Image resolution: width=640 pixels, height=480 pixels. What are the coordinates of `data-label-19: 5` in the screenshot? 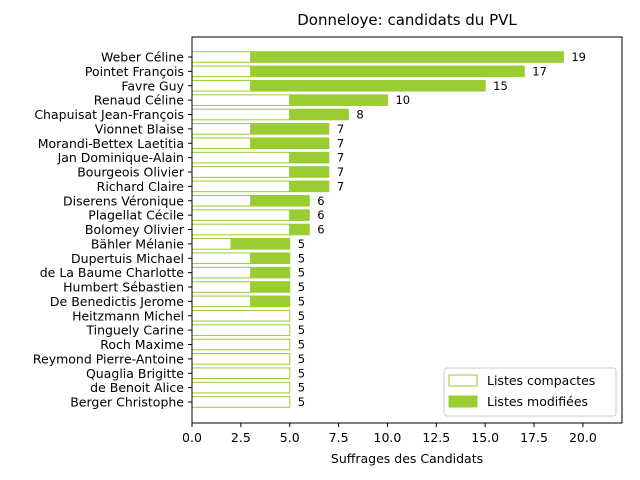 It's located at (301, 330).